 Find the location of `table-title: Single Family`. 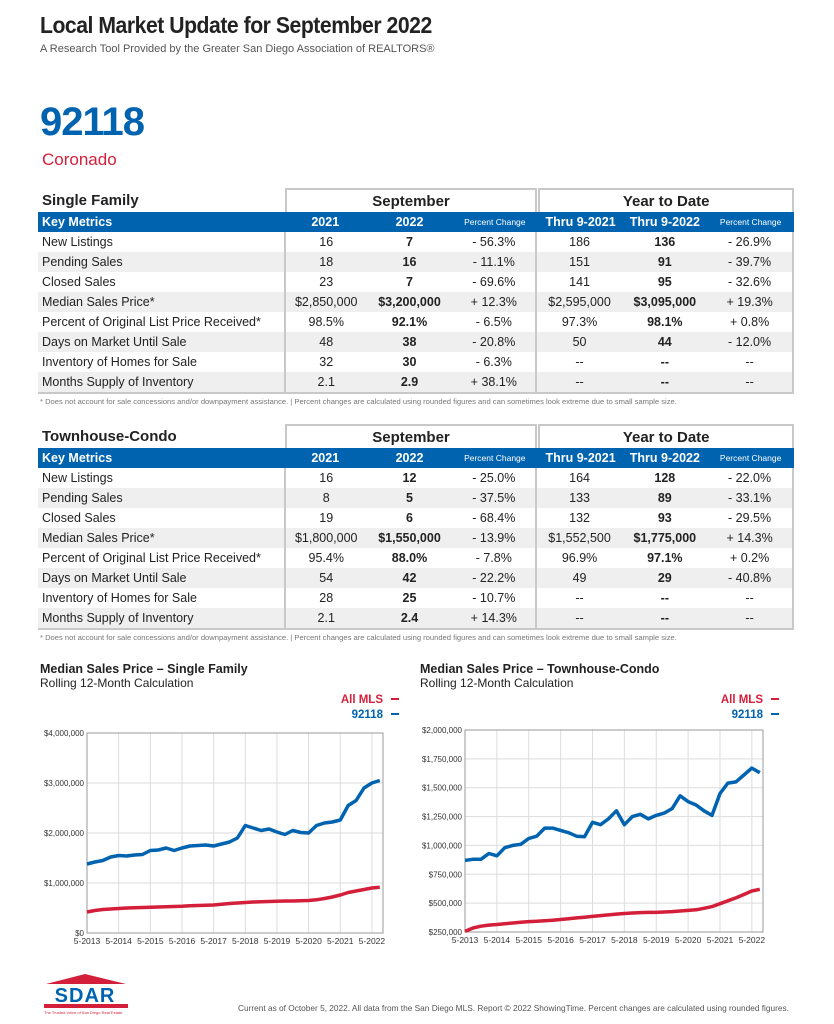

table-title: Single Family is located at coordinates (90, 200).